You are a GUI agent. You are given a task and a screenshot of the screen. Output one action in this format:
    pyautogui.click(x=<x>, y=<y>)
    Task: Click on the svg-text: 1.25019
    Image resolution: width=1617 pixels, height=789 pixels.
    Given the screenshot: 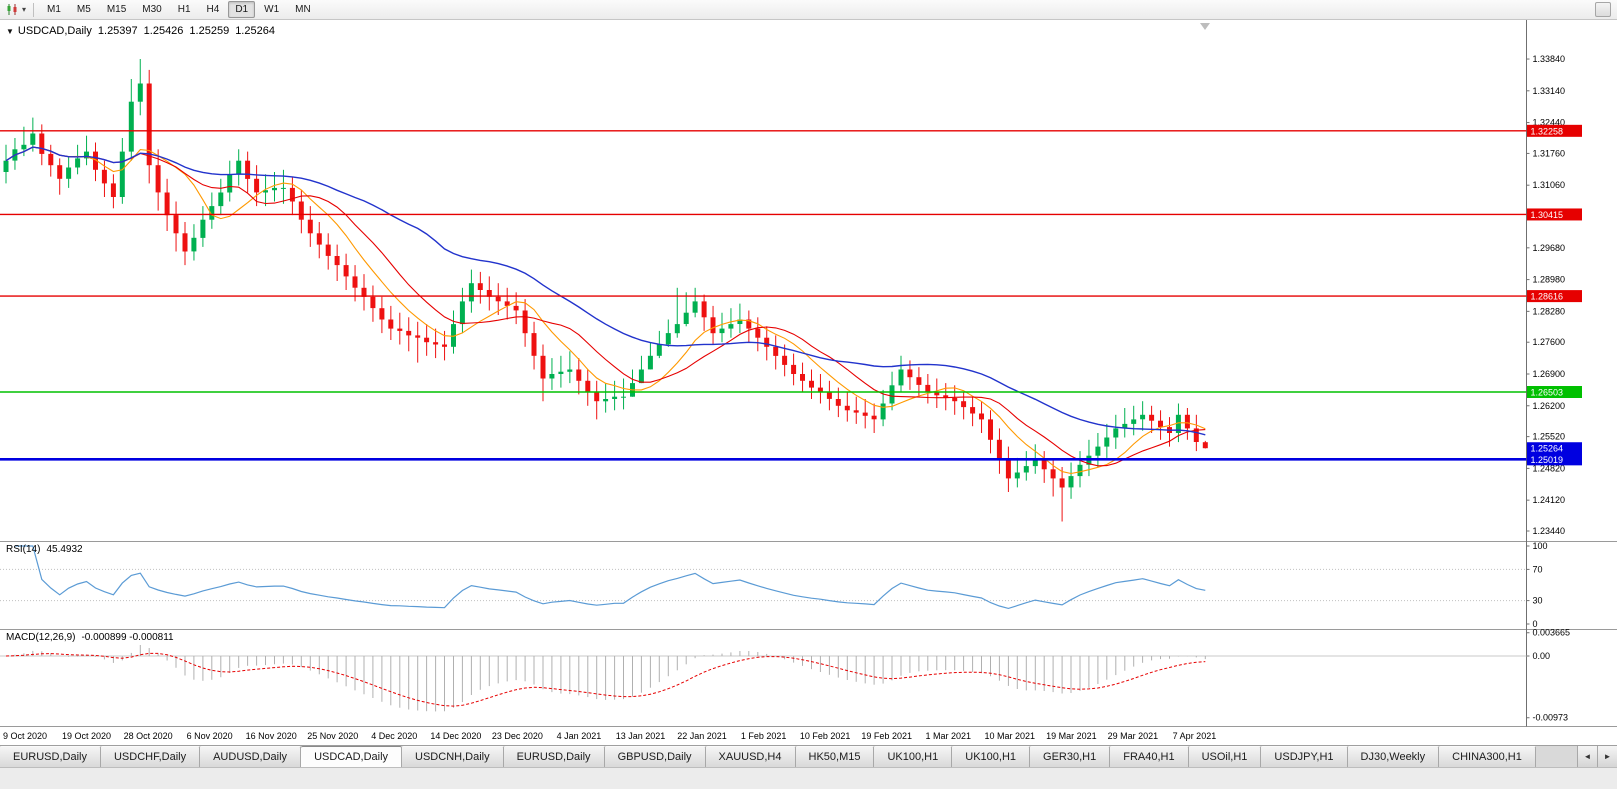 What is the action you would take?
    pyautogui.click(x=1547, y=460)
    